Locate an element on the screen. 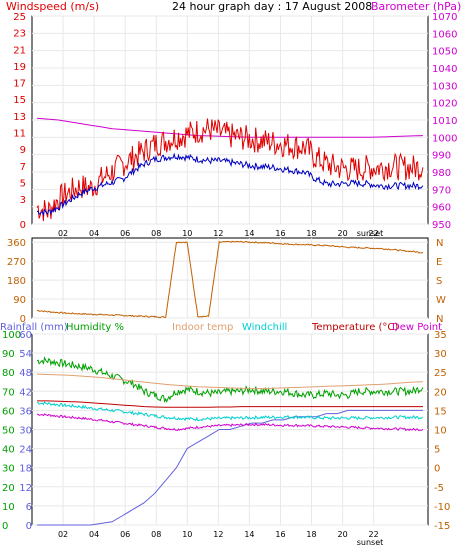 This screenshot has height=556, width=463. rainfall-tick-label: 60 is located at coordinates (25, 335).